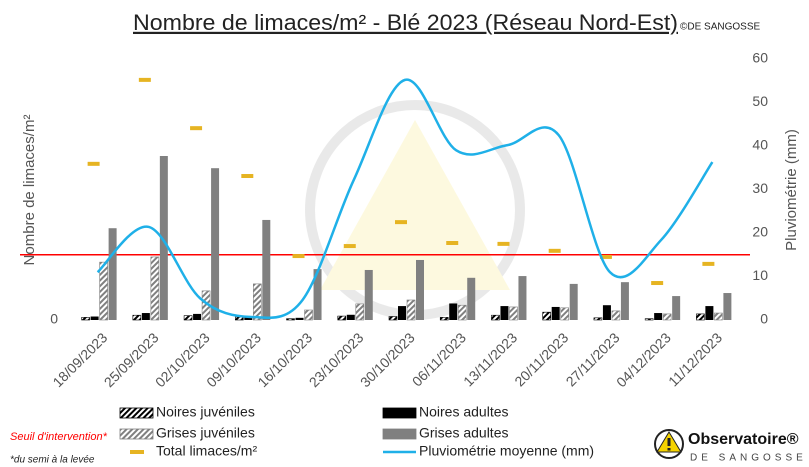  What do you see at coordinates (760, 145) in the screenshot?
I see `y2-tick-label: 40` at bounding box center [760, 145].